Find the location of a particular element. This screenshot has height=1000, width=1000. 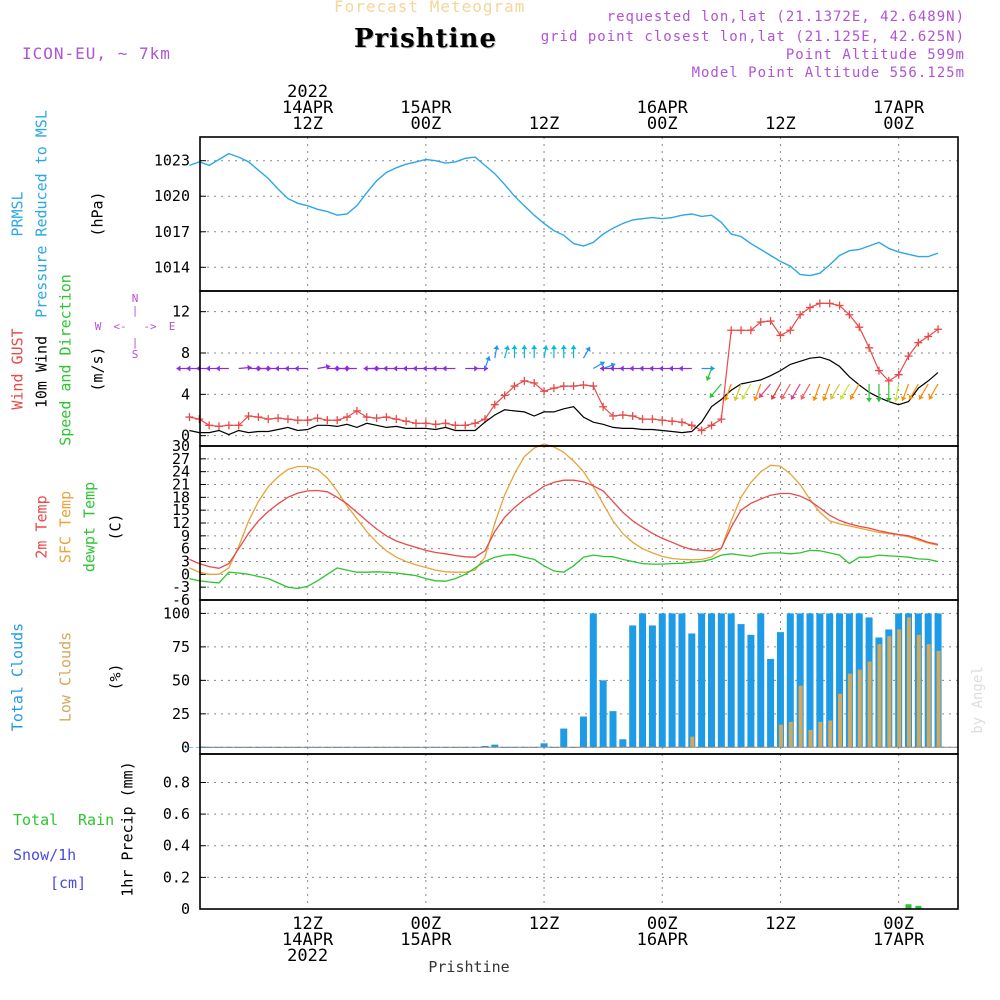

clouds-ytick-label: 0 is located at coordinates (185, 747).